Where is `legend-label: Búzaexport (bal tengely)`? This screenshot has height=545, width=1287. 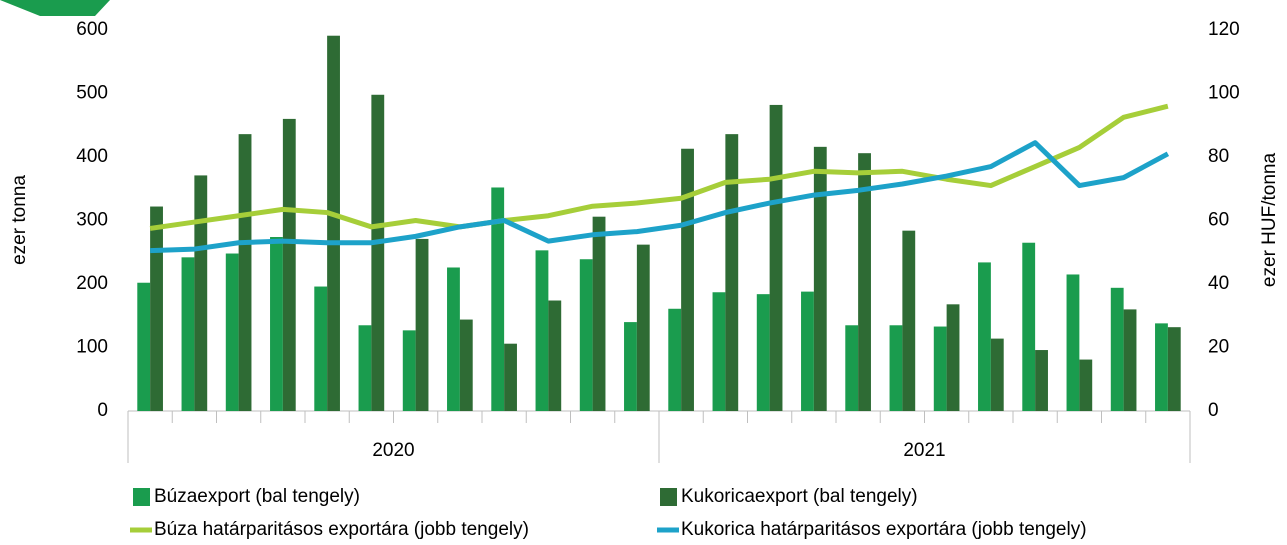 legend-label: Búzaexport (bal tengely) is located at coordinates (257, 496).